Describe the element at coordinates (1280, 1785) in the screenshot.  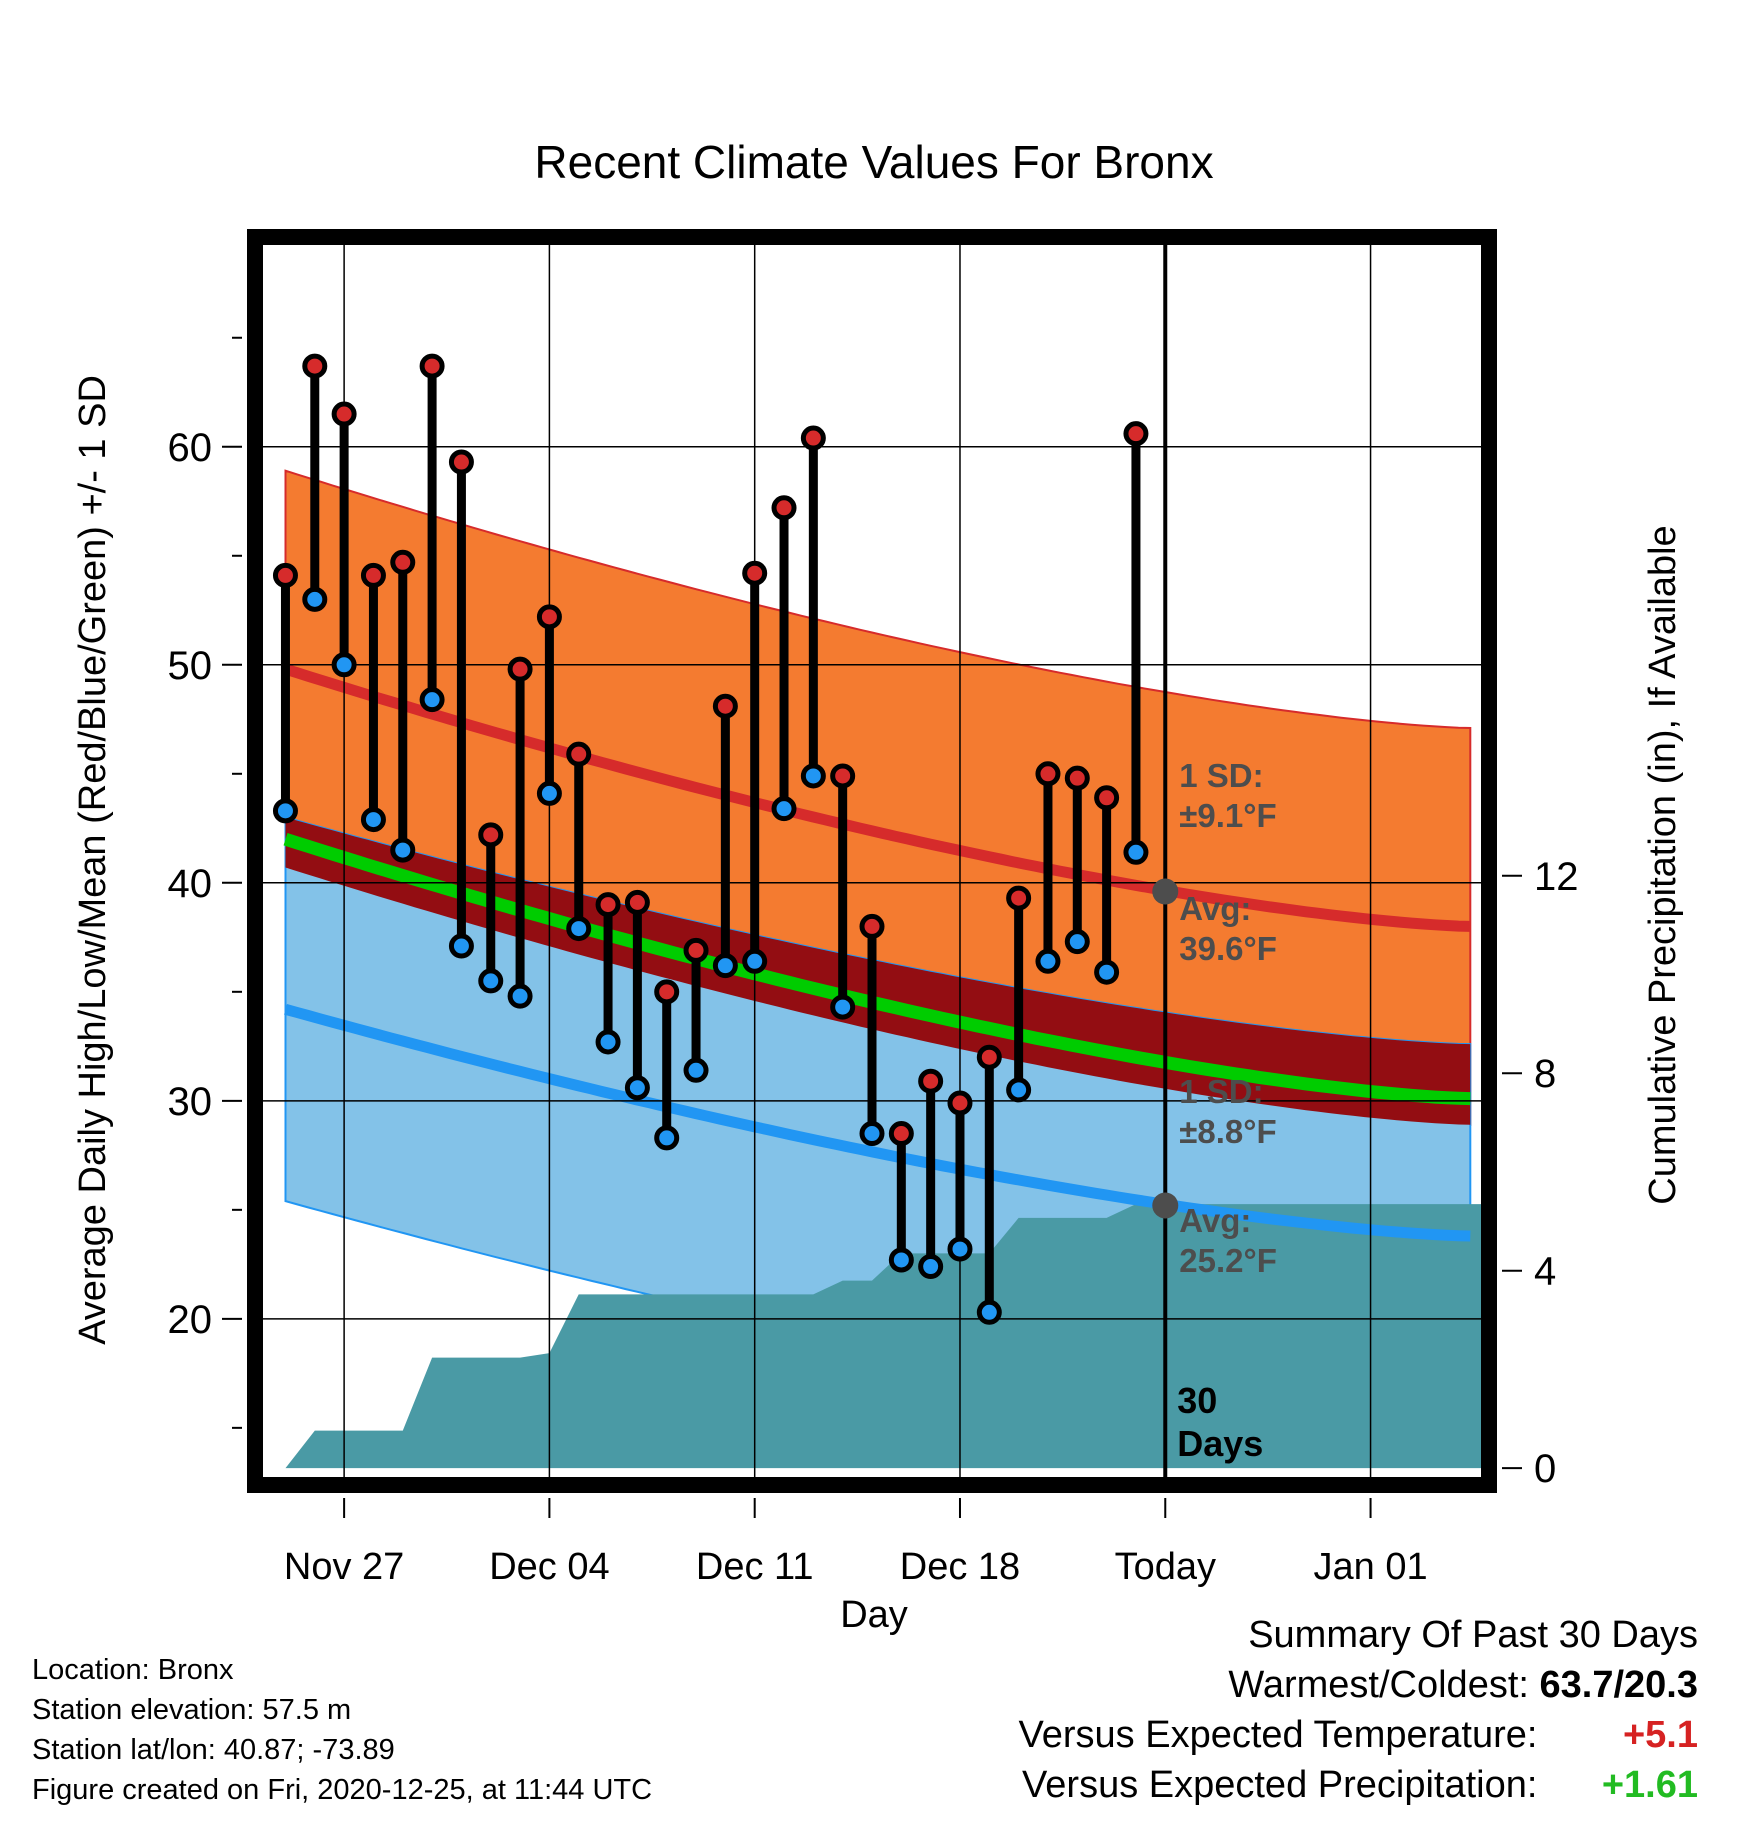
I see `precip-label: Versus Expected Precipitation:` at that location.